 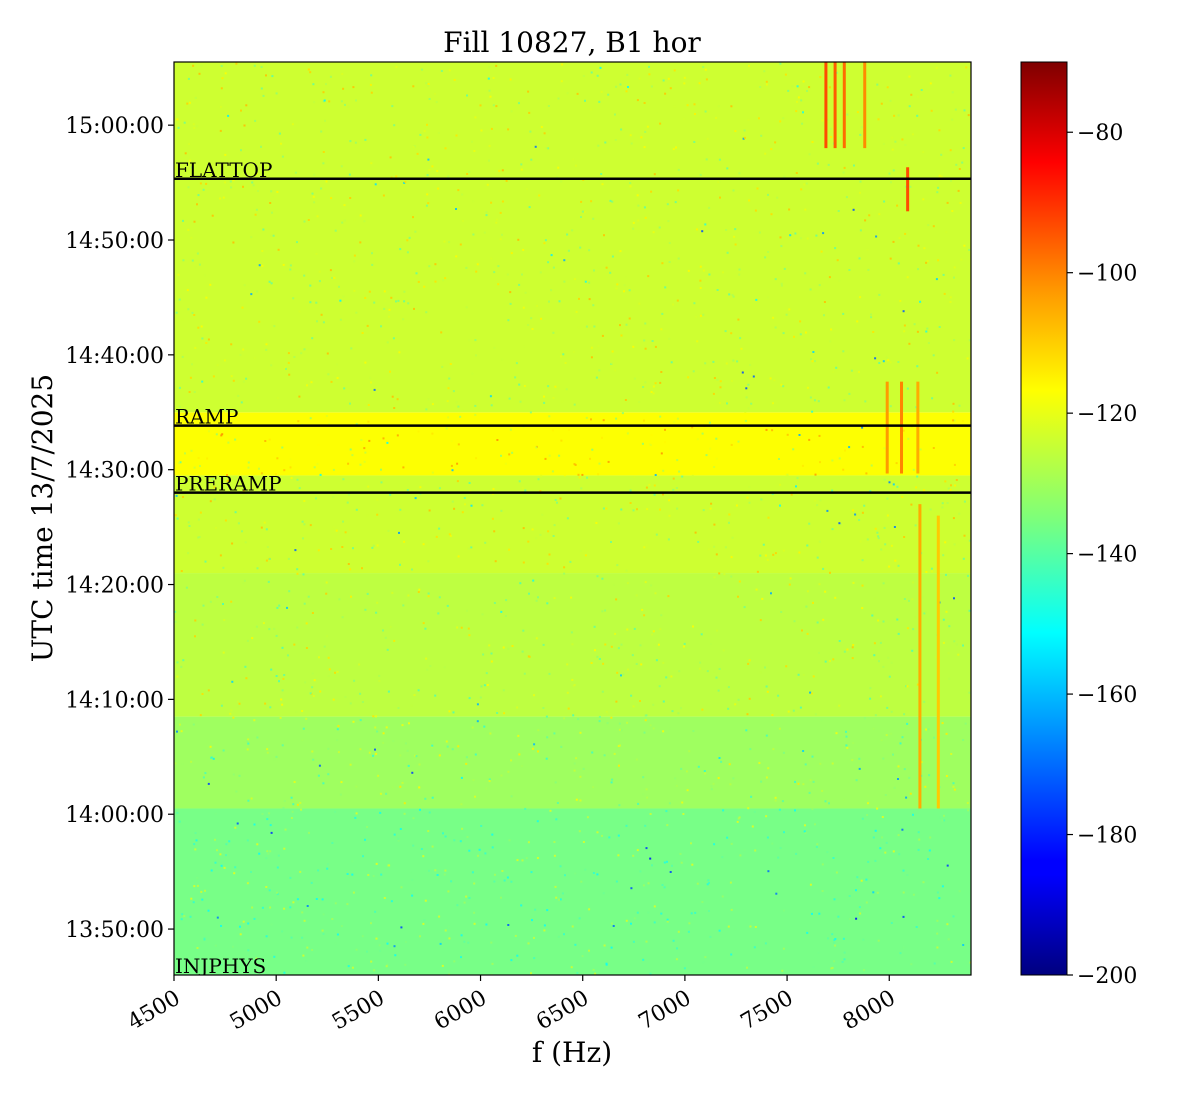 I want to click on y-tick-label: 14:10:00, so click(x=114, y=700).